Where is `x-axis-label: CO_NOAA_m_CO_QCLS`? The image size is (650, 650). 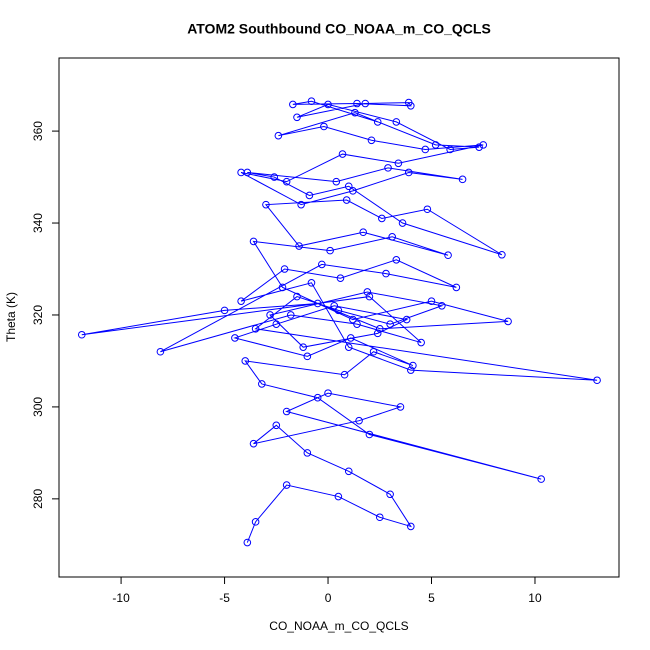
x-axis-label: CO_NOAA_m_CO_QCLS is located at coordinates (338, 626).